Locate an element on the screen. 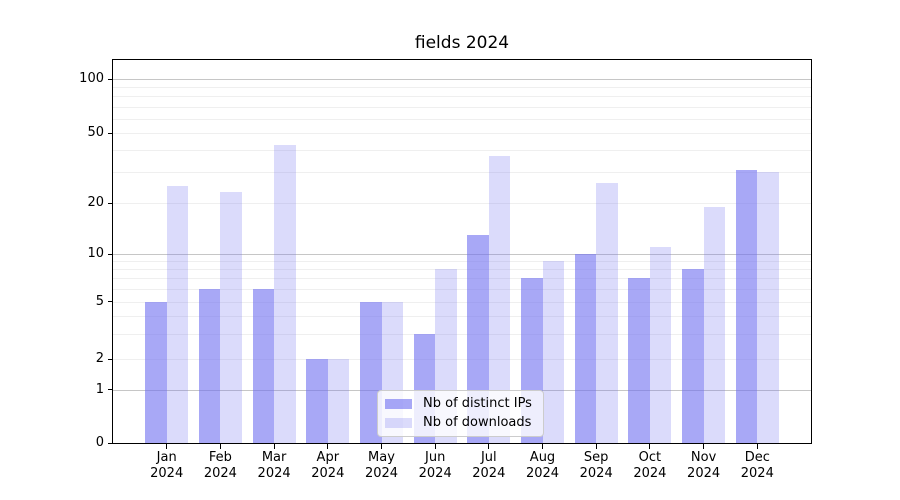  x-tick-label: Feb 2024 is located at coordinates (220, 465).